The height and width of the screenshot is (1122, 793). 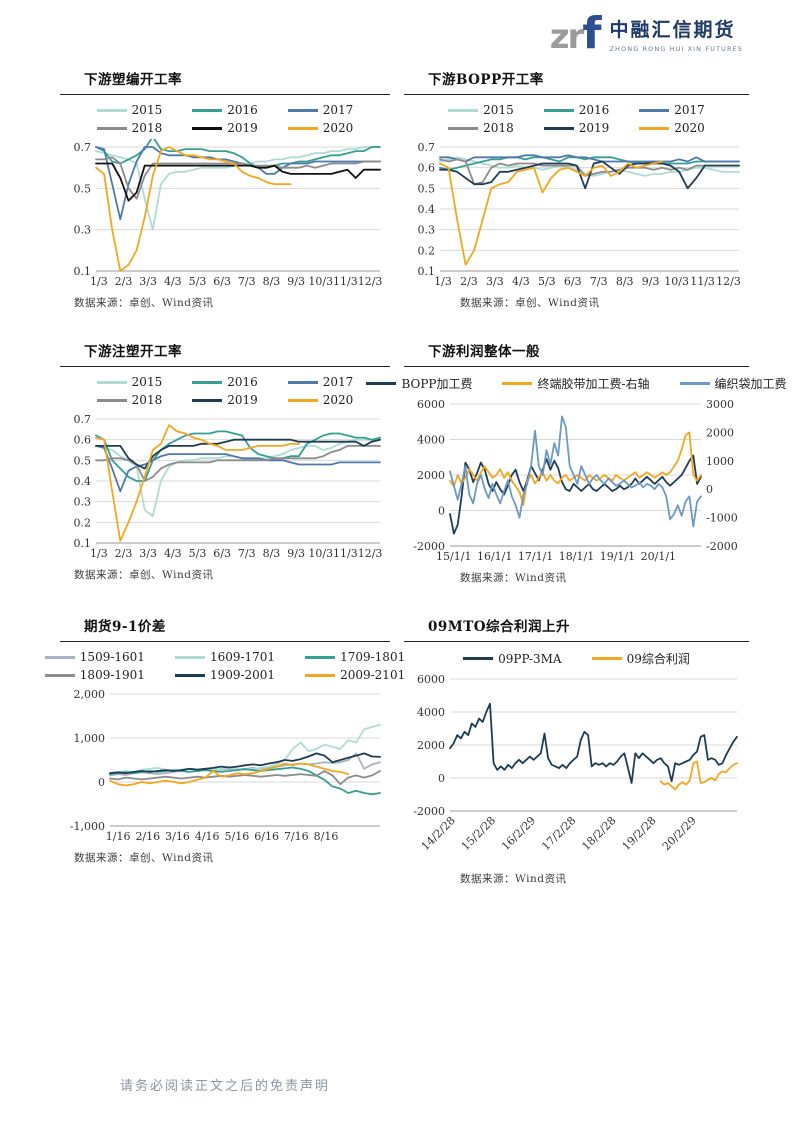 What do you see at coordinates (720, 432) in the screenshot?
I see `right-y-axis-tick-label: 2000` at bounding box center [720, 432].